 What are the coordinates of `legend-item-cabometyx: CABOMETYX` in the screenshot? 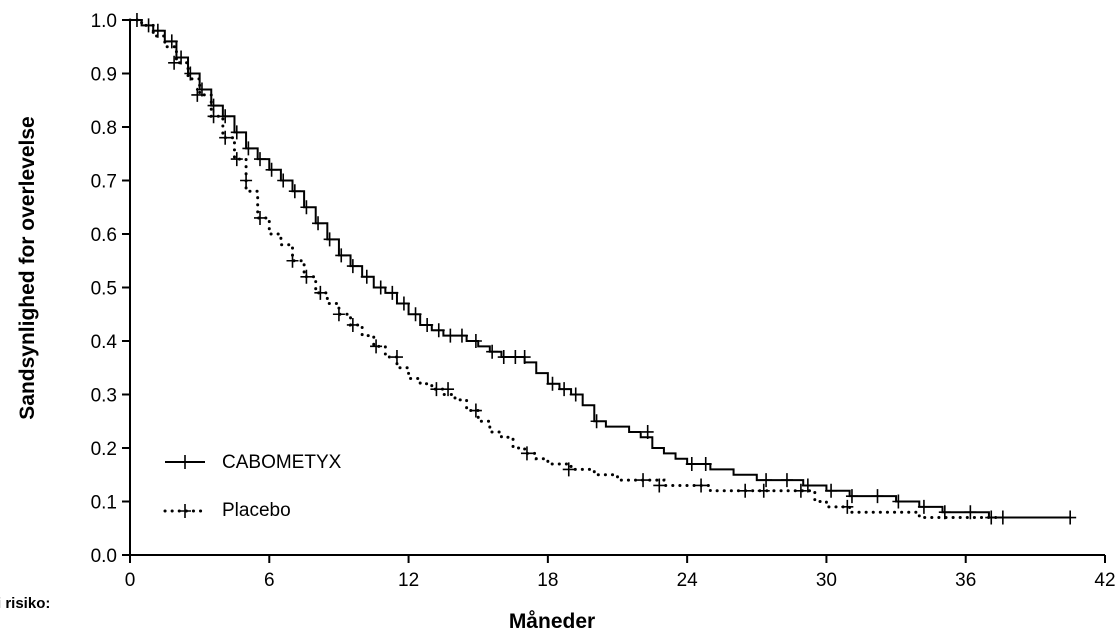 It's located at (253, 462).